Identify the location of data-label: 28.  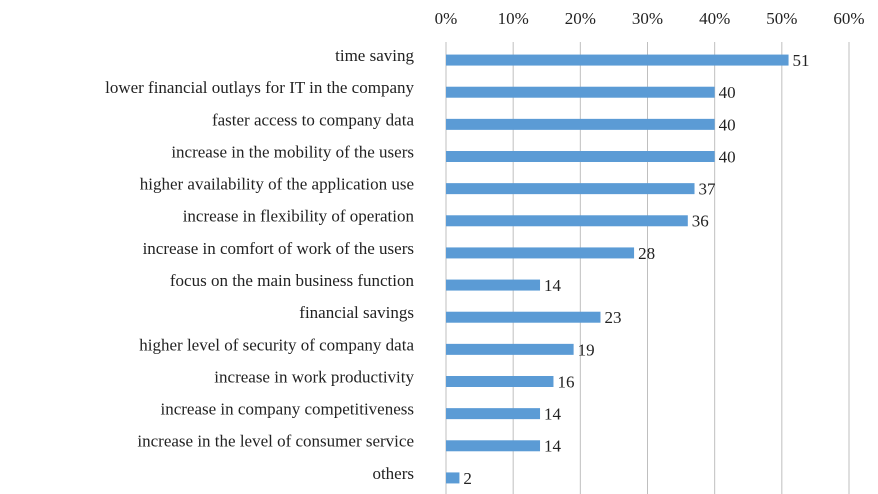
(646, 253).